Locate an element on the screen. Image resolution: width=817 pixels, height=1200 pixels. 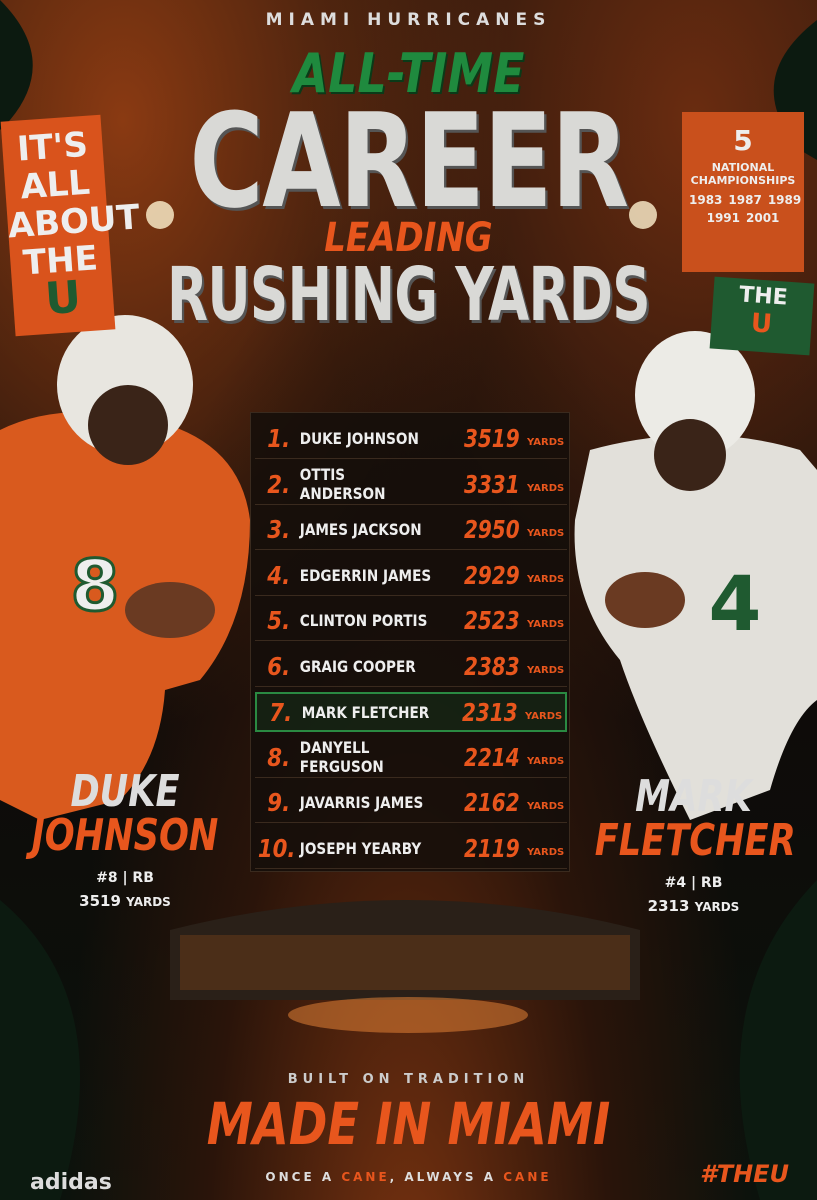
title-line: RUSHING YARDS is located at coordinates (409, 295).